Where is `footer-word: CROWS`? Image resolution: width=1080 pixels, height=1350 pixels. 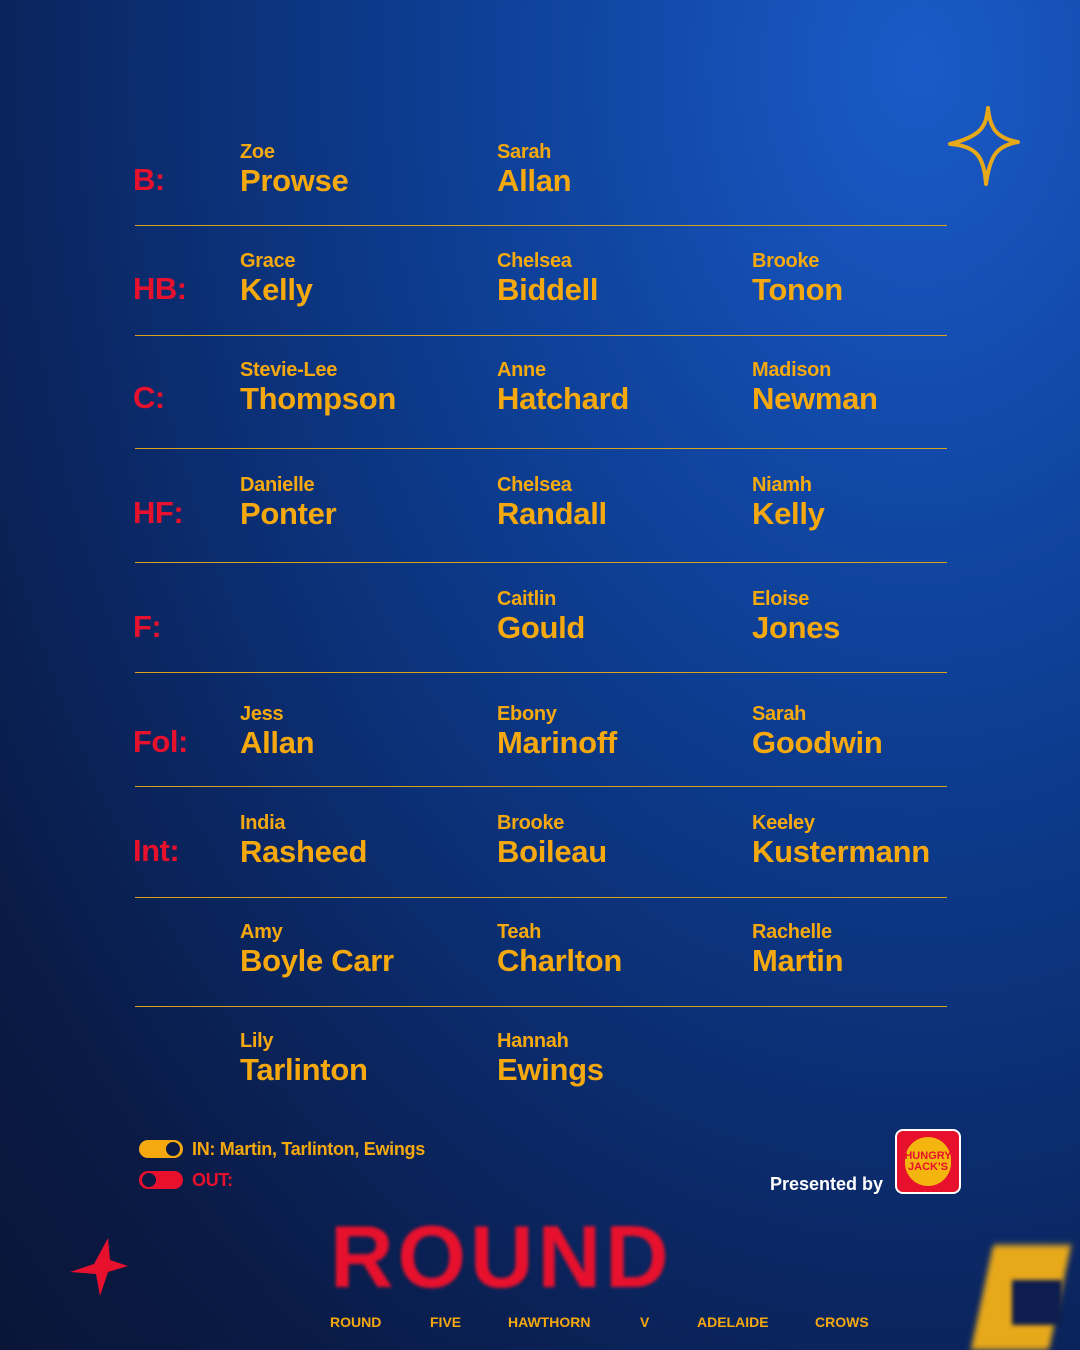 footer-word: CROWS is located at coordinates (842, 1322).